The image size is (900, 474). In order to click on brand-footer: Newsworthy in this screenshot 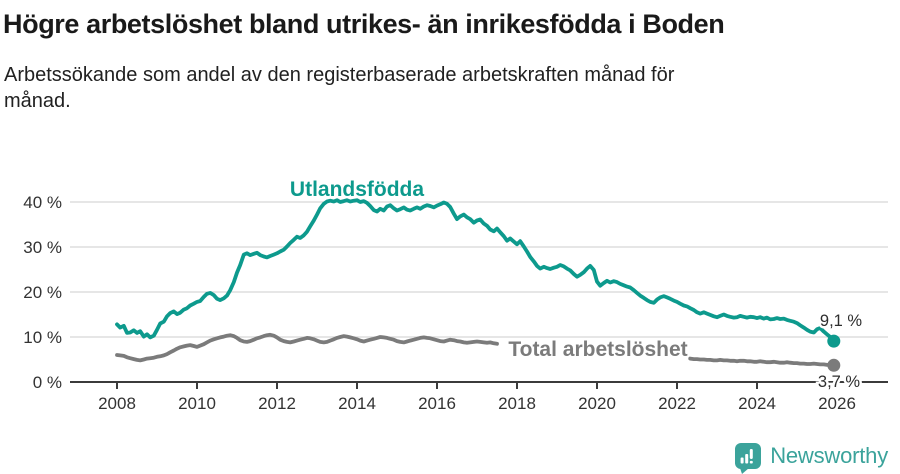, I will do `click(811, 458)`.